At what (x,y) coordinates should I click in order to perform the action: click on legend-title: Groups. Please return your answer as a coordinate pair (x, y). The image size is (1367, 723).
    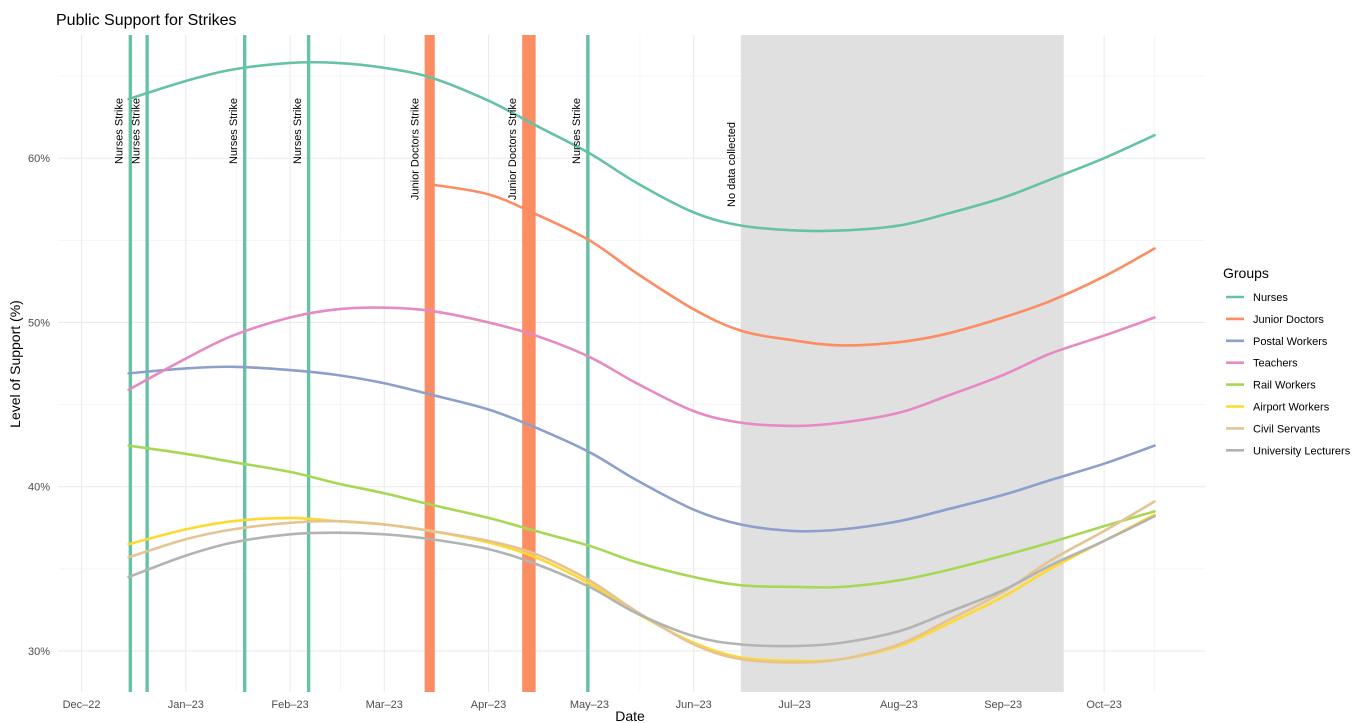
    Looking at the image, I should click on (1246, 273).